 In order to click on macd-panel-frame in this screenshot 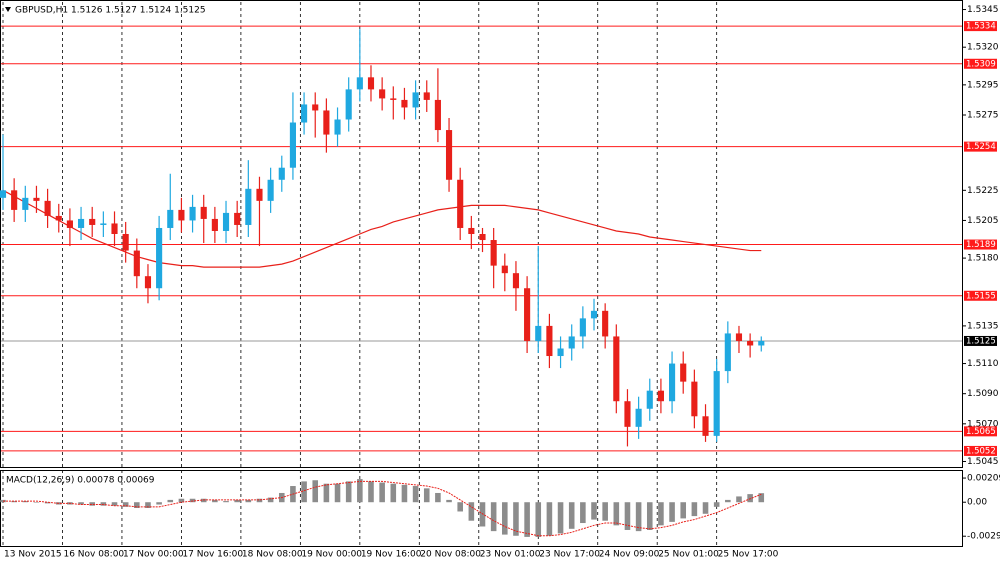, I will do `click(481, 508)`.